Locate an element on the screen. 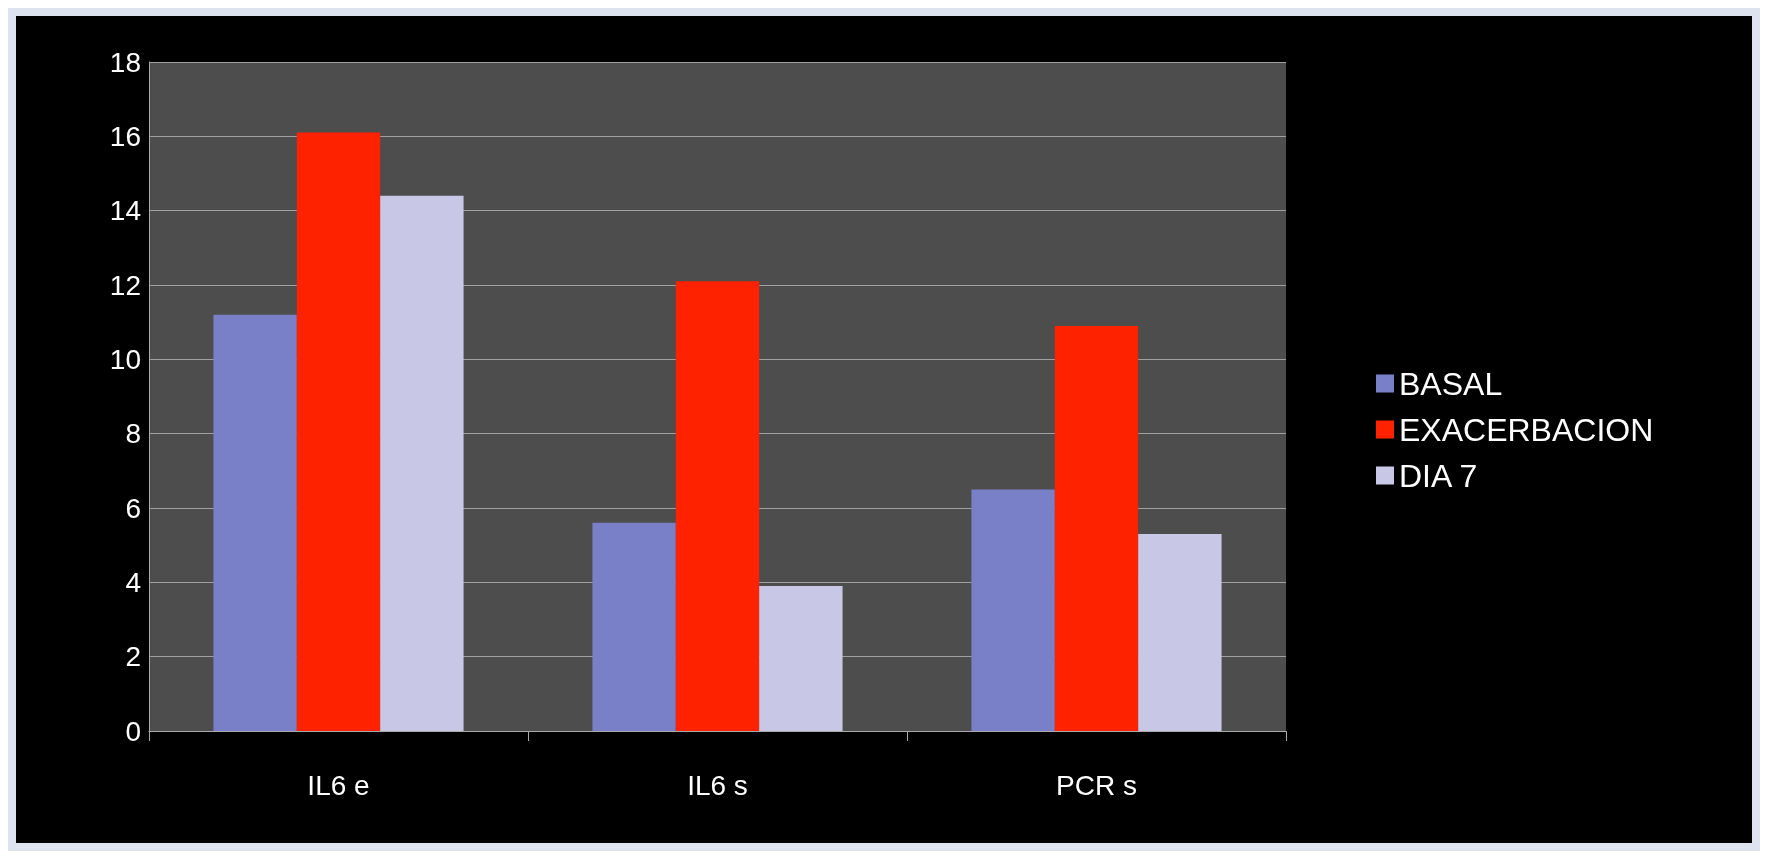 Image resolution: width=1768 pixels, height=859 pixels. y-tick-label: 2 is located at coordinates (133, 657).